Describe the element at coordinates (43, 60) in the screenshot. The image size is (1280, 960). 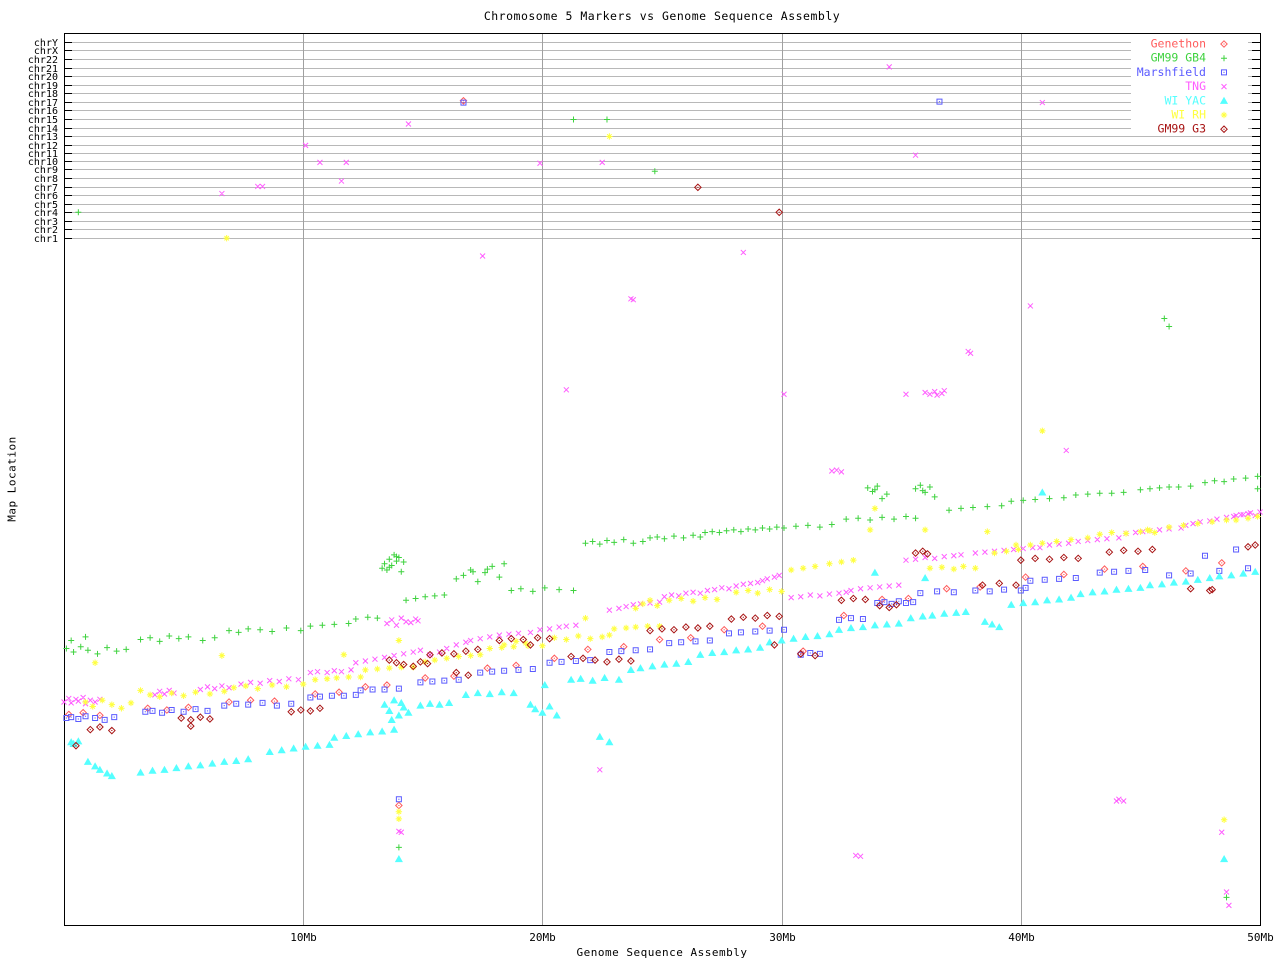
I see `y-tick-label: chr22` at that location.